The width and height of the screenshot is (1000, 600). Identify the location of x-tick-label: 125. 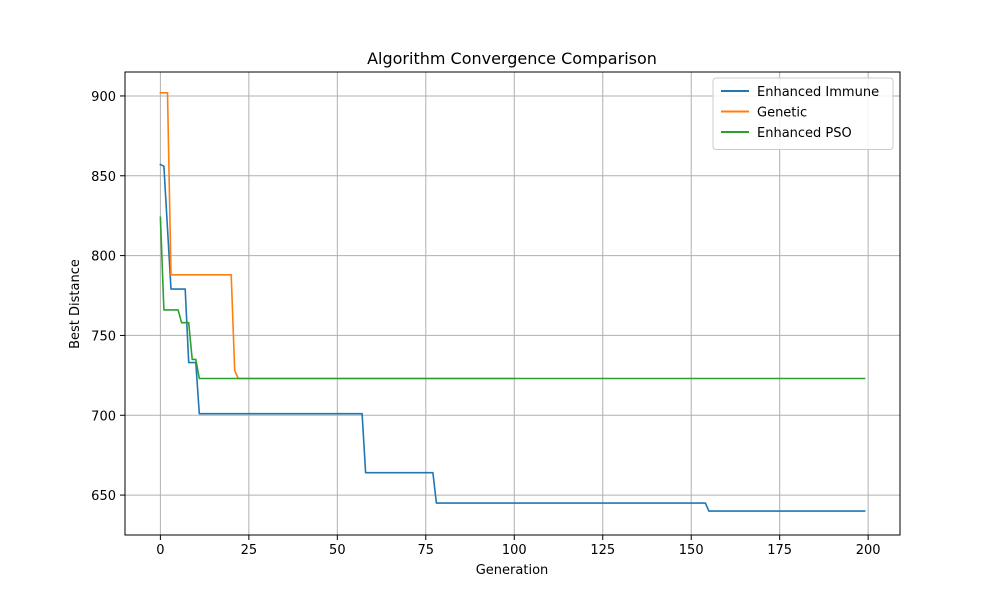
(602, 550).